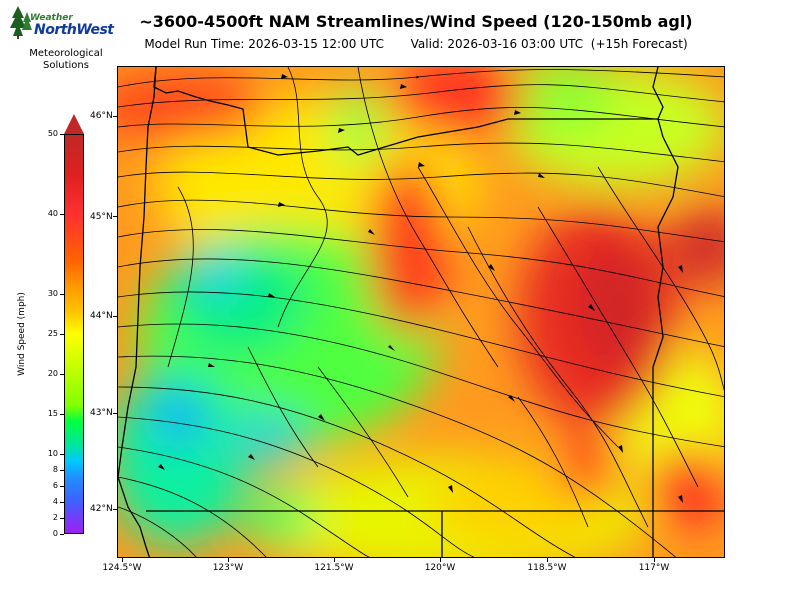 Image resolution: width=800 pixels, height=600 pixels. Describe the element at coordinates (547, 568) in the screenshot. I see `lon-label: 118.5°W` at that location.